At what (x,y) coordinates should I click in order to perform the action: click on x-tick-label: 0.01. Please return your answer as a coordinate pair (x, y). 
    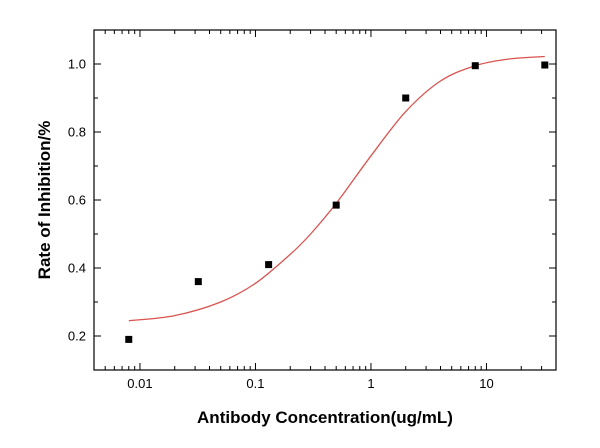
    Looking at the image, I should click on (139, 383).